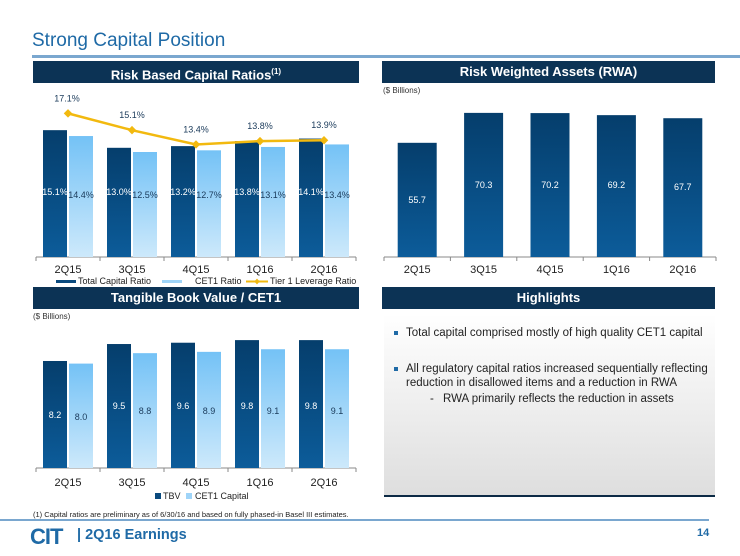 The height and width of the screenshot is (556, 740). Describe the element at coordinates (549, 405) in the screenshot. I see `highlights-box` at that location.